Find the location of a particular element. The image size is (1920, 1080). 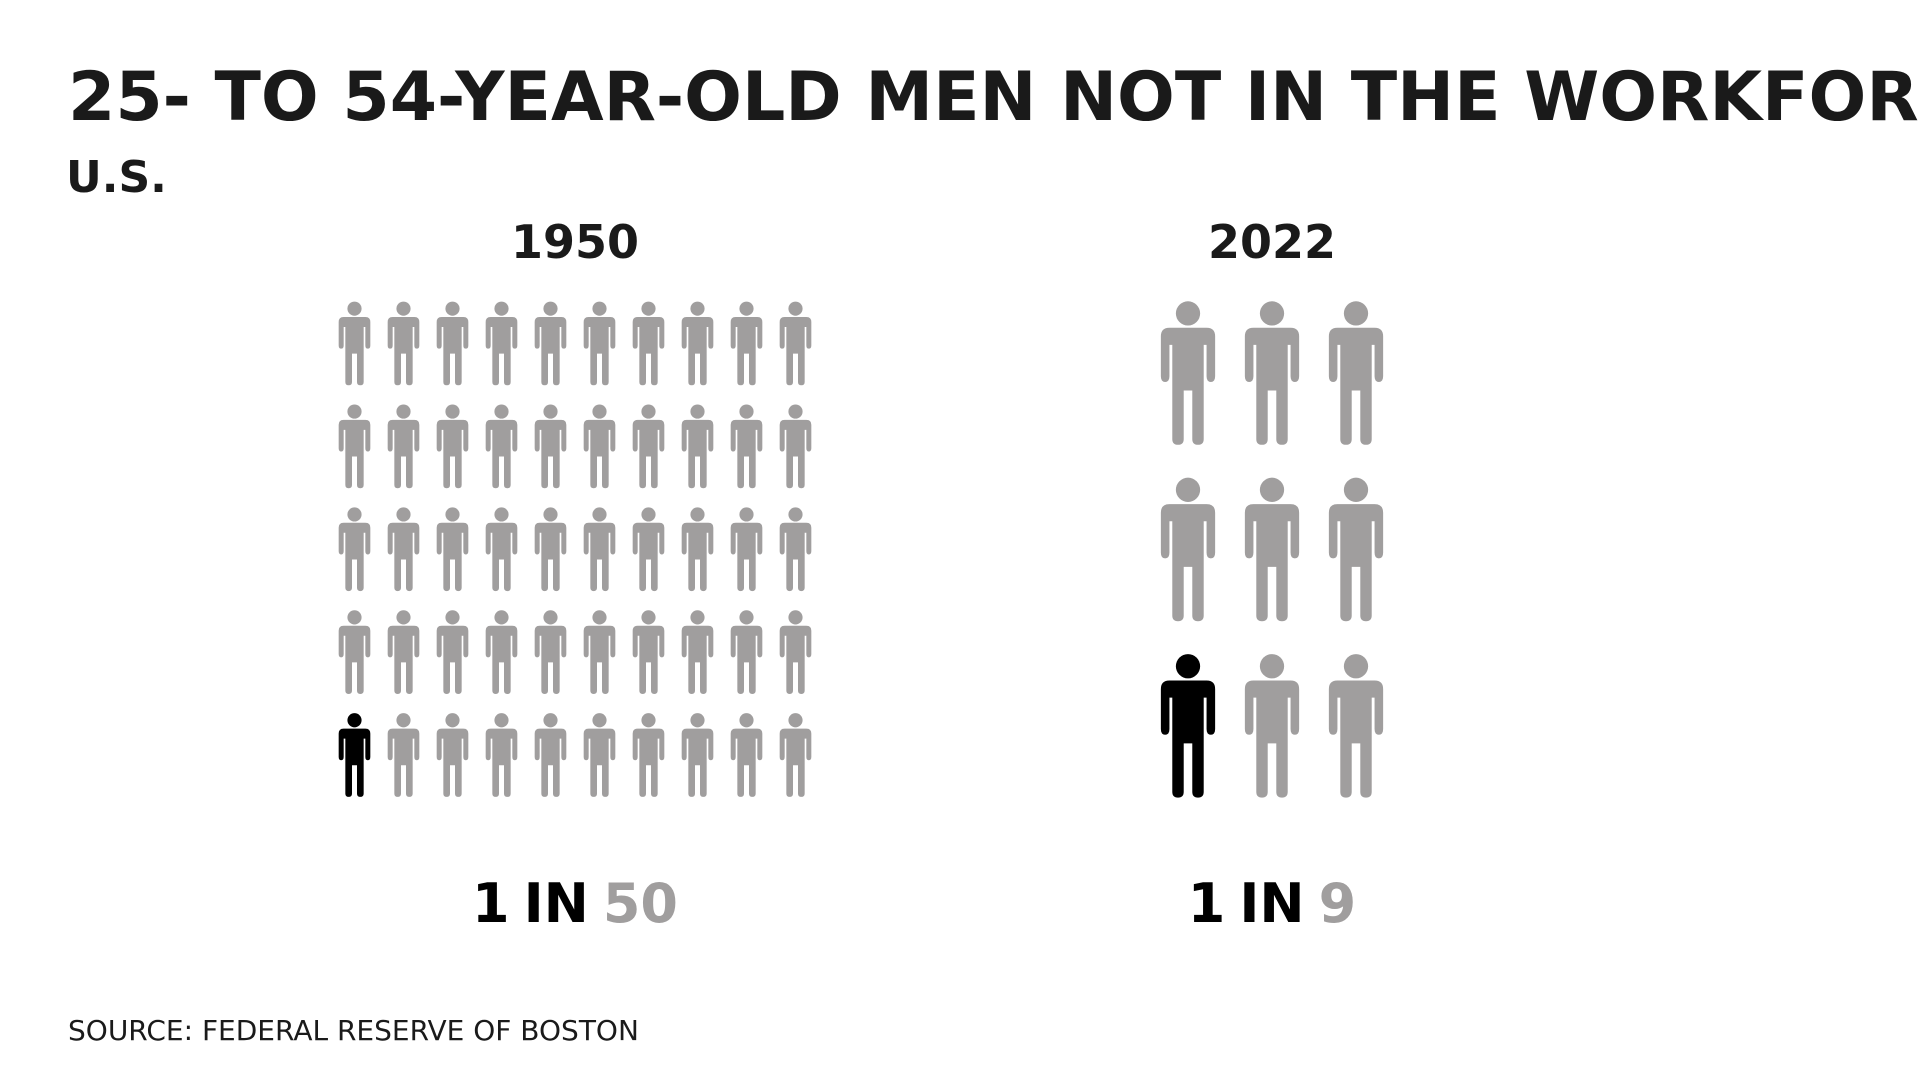

ratio-label: 1 IN 9 is located at coordinates (1272, 903).